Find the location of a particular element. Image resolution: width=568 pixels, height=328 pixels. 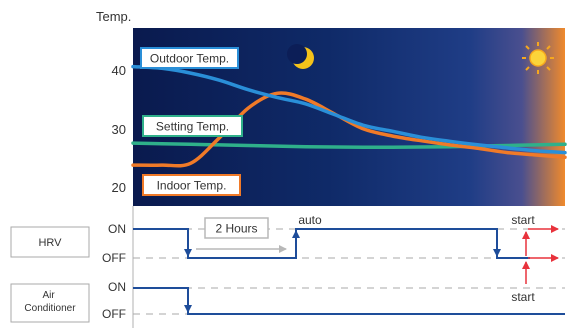

y-tick-20: 20 is located at coordinates (119, 187).